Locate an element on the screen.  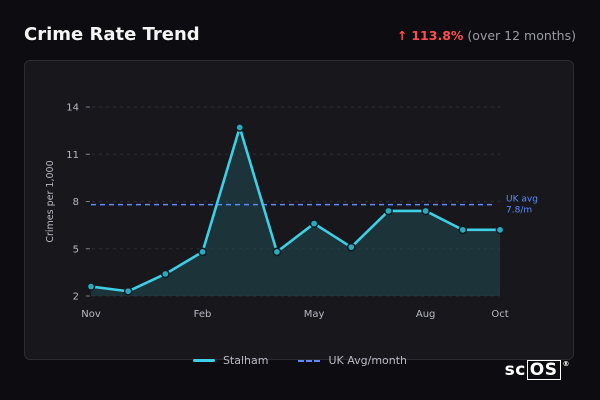
change-period: (over 12 months) is located at coordinates (521, 35).